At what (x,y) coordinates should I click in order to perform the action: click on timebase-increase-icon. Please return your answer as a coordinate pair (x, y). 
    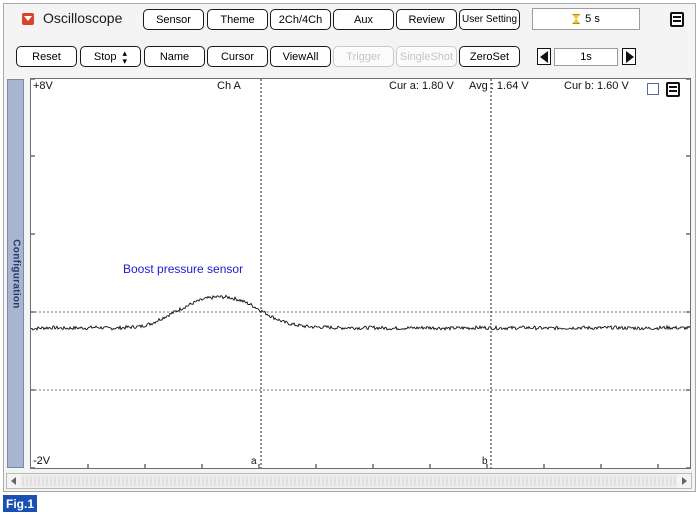
    Looking at the image, I should click on (629, 56).